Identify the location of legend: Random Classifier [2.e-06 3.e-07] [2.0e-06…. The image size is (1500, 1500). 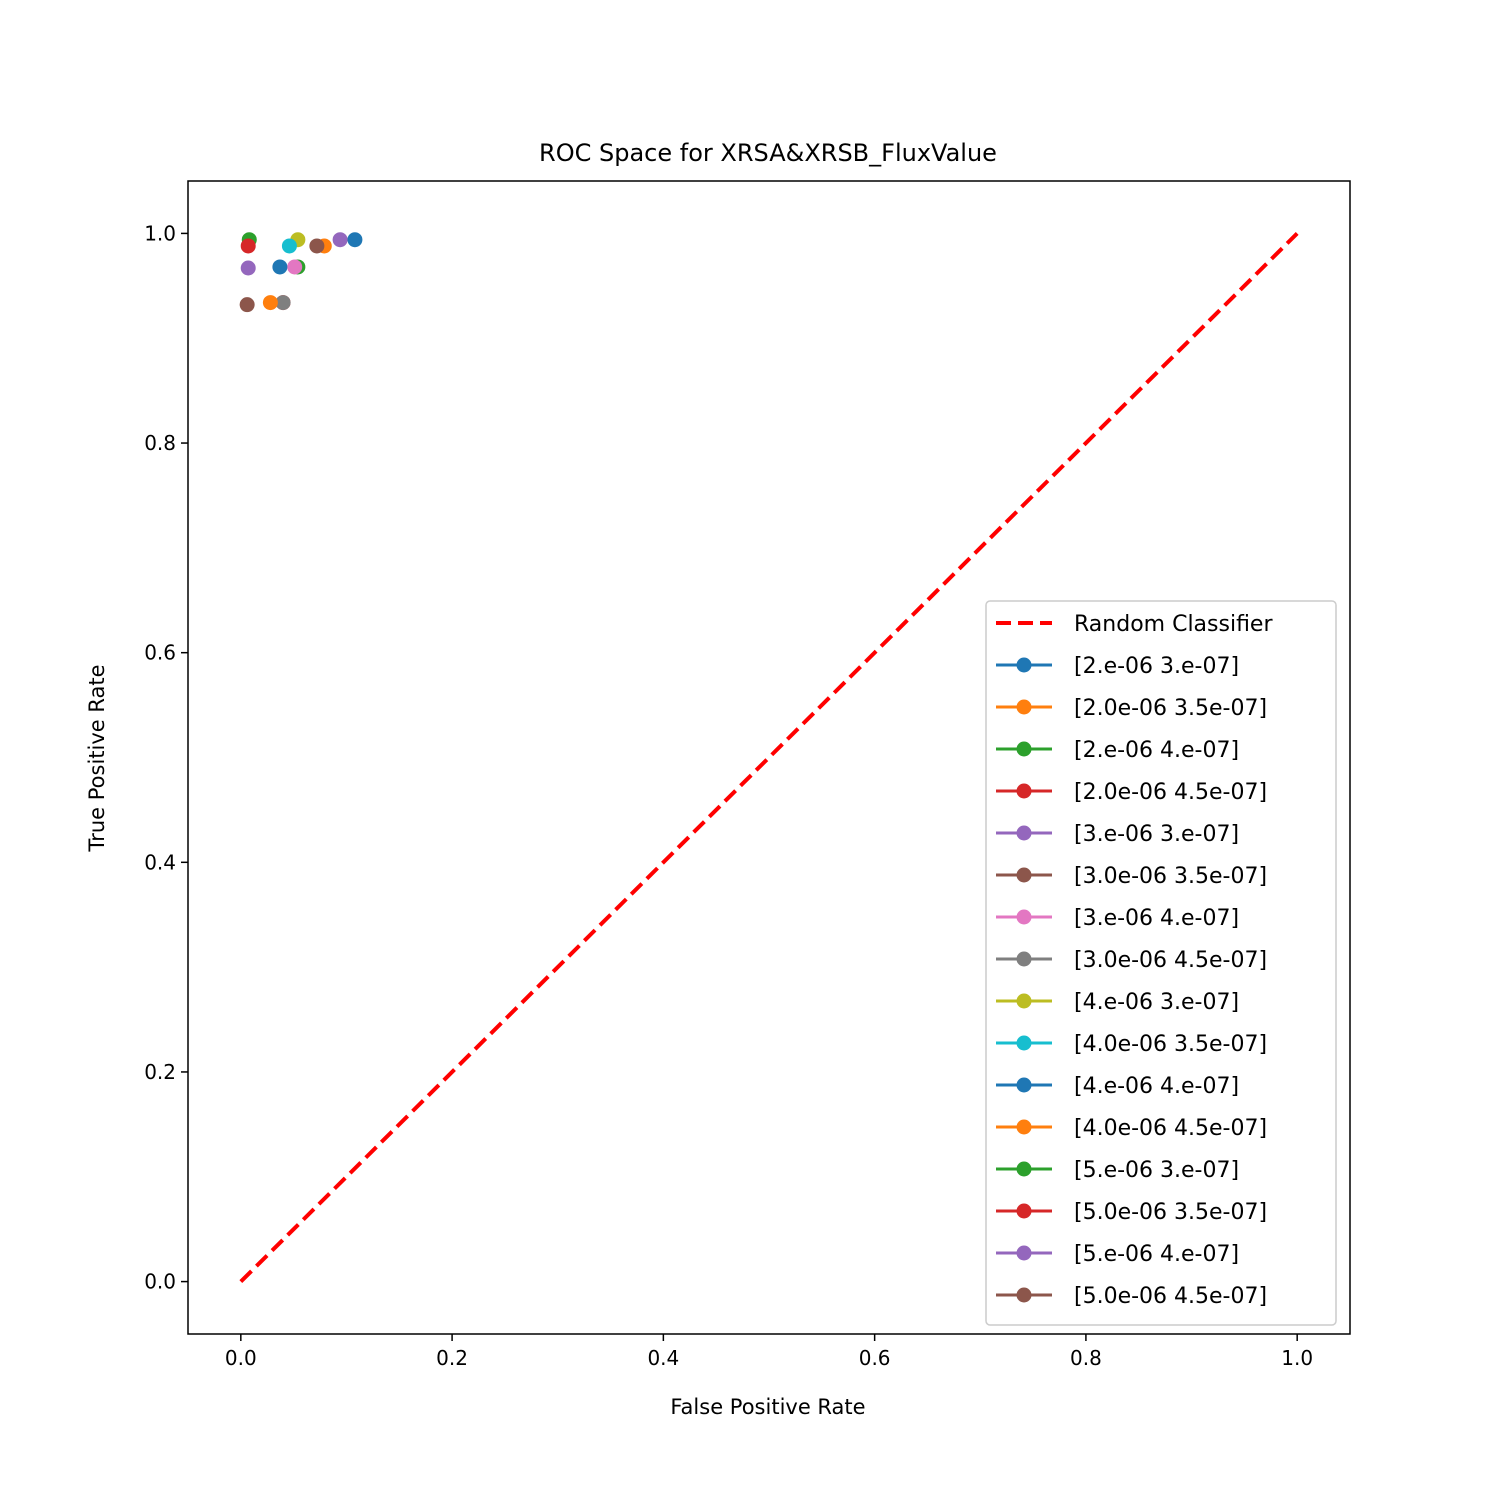
(1161, 963).